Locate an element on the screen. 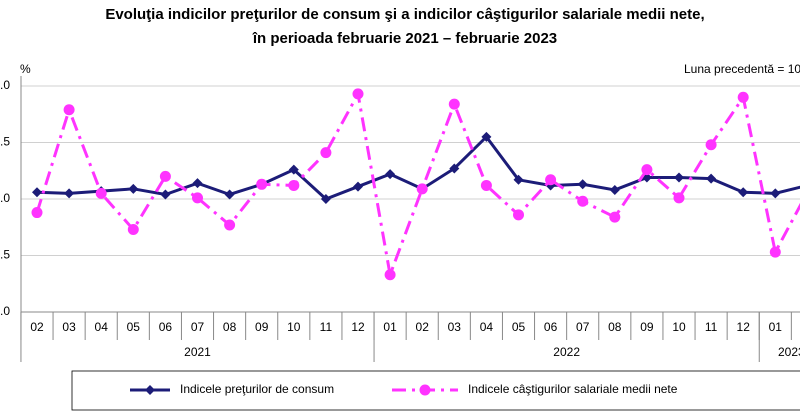  y-tick-label: 99.5 is located at coordinates (5, 255).